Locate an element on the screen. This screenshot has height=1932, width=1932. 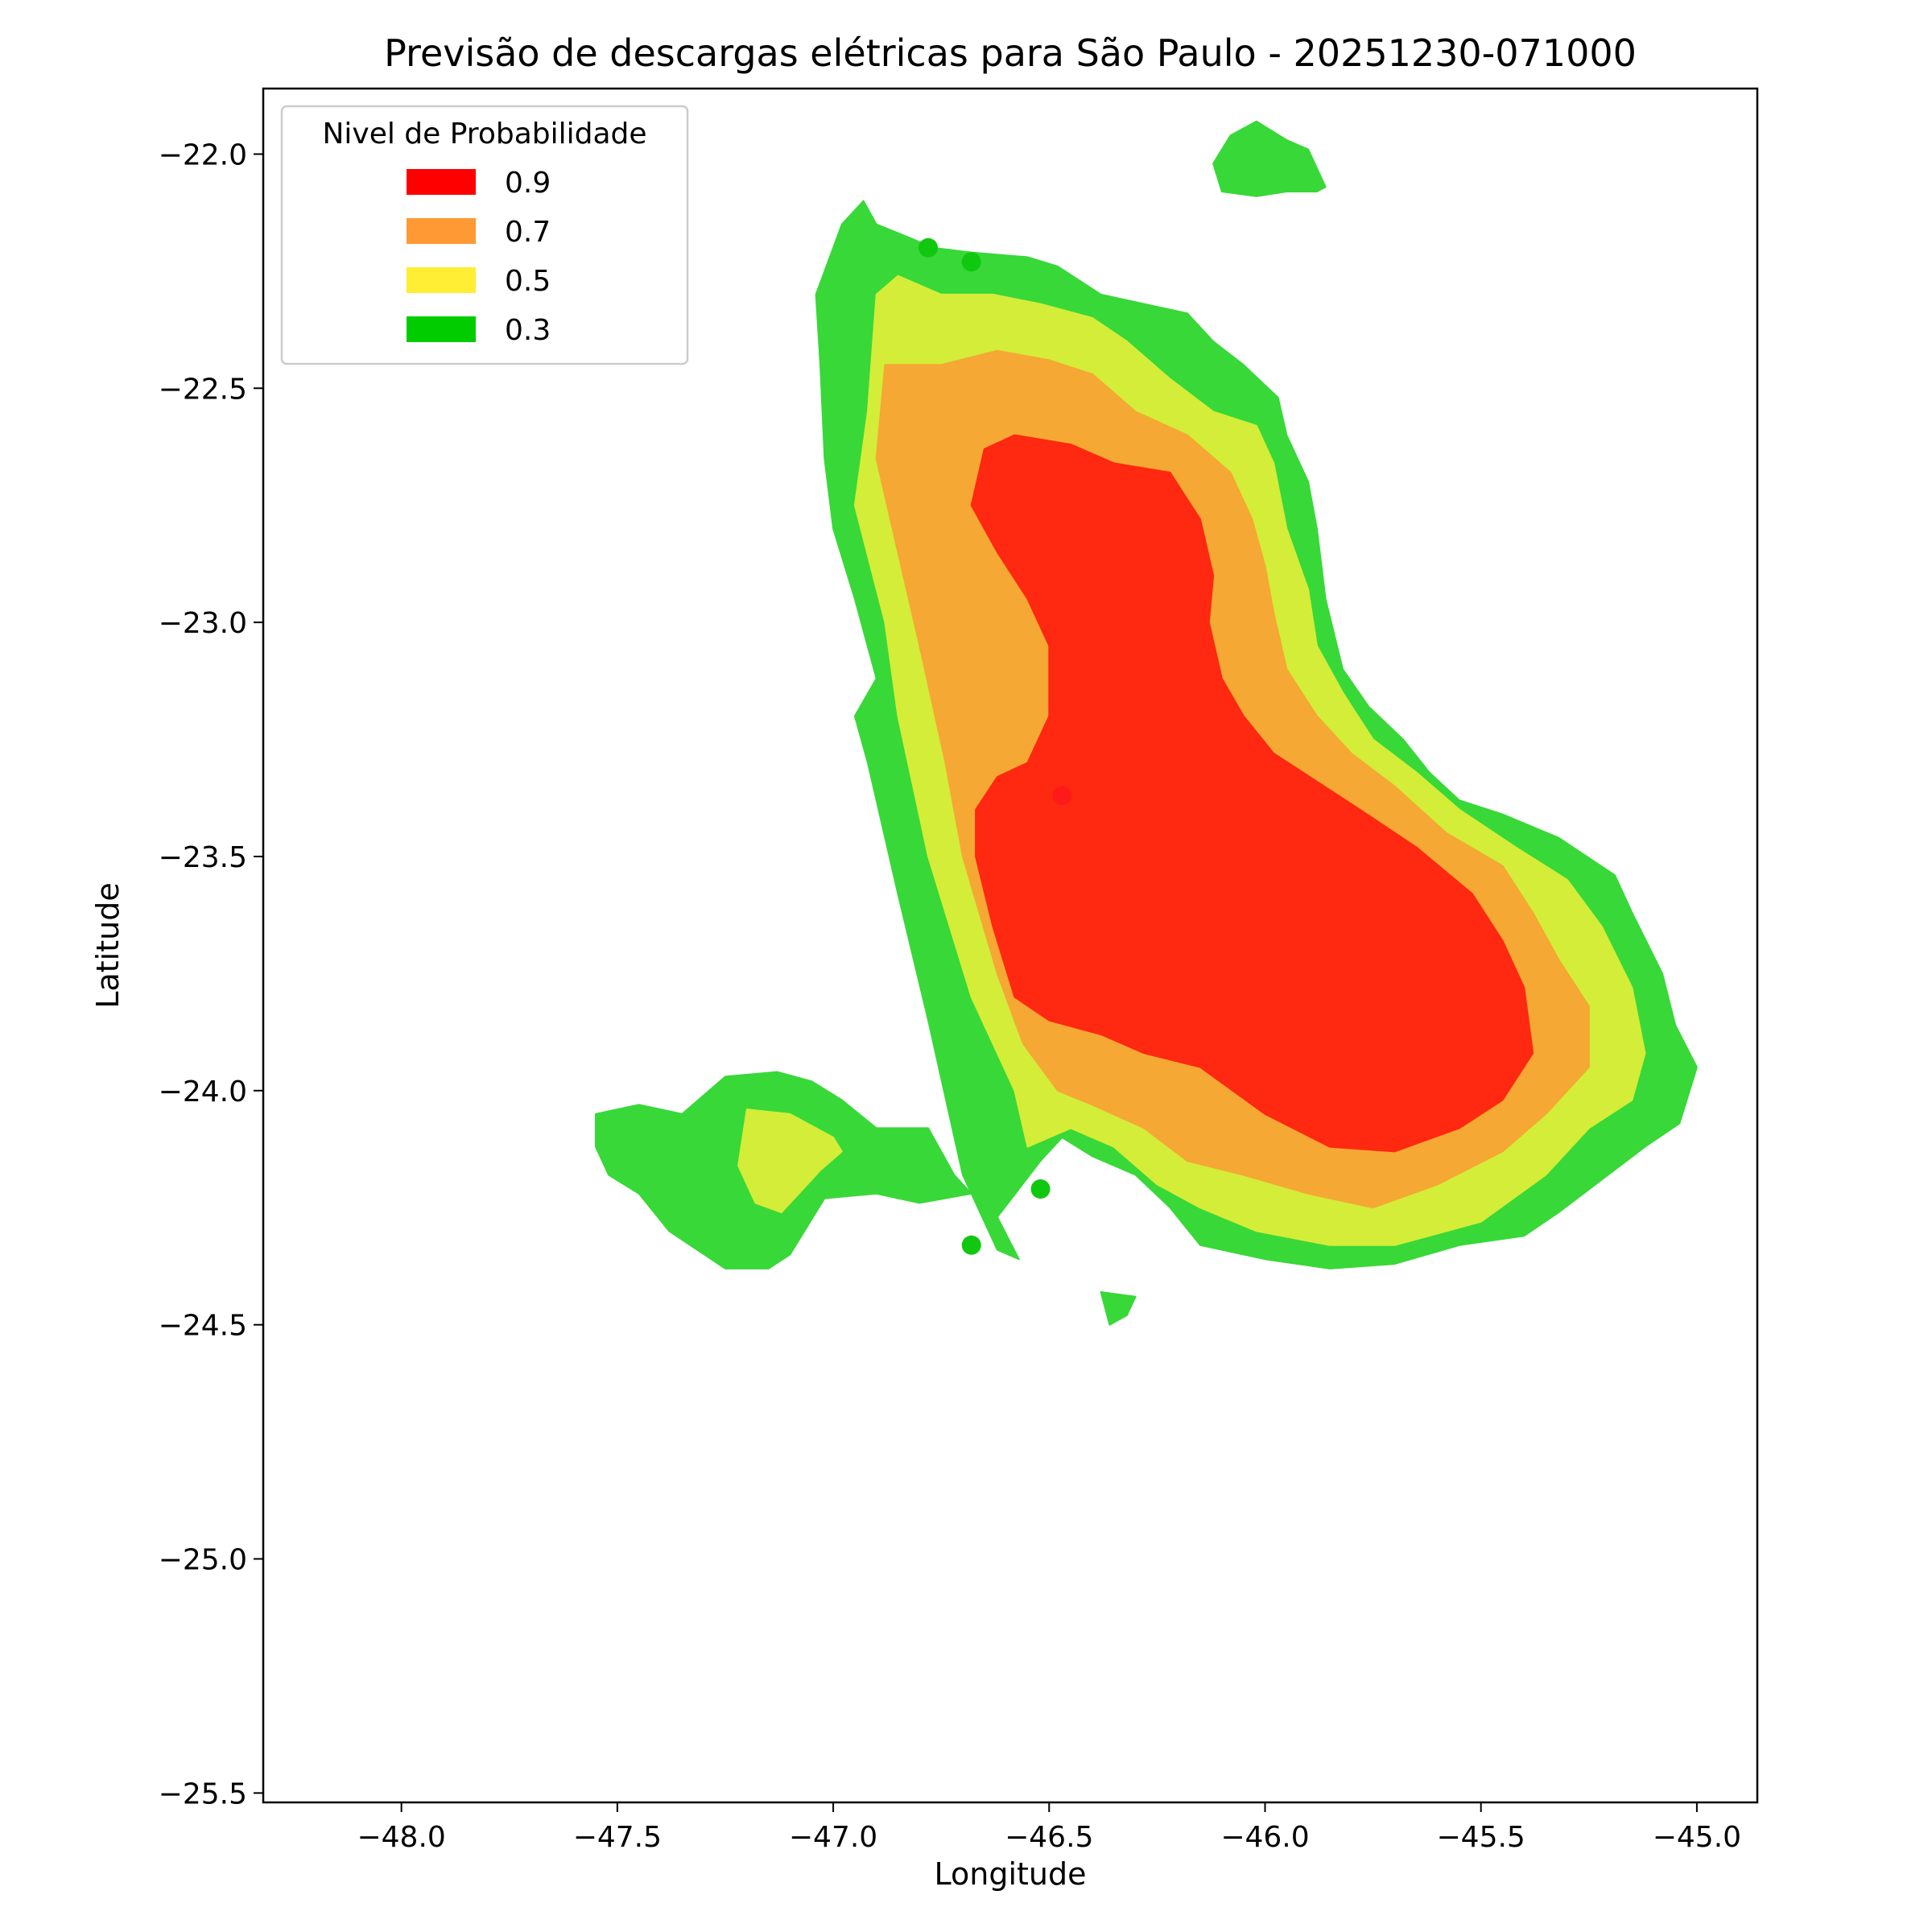
scatter-points is located at coordinates (995, 746).